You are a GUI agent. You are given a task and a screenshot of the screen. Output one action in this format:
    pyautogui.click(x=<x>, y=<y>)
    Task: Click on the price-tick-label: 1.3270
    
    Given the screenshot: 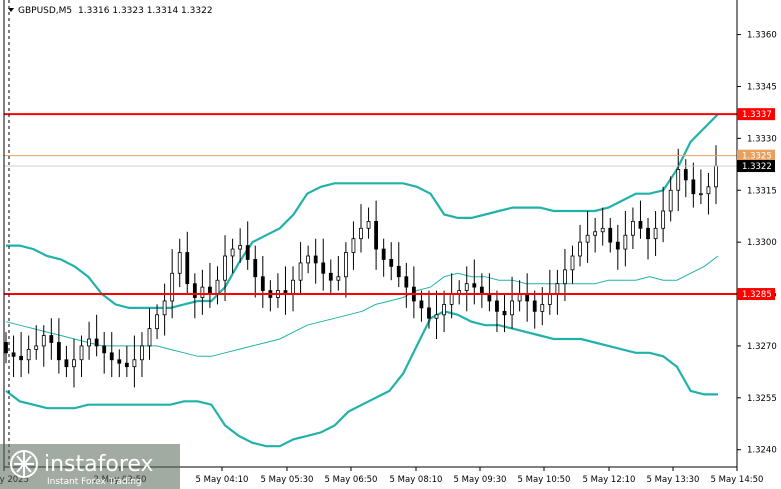 What is the action you would take?
    pyautogui.click(x=762, y=347)
    